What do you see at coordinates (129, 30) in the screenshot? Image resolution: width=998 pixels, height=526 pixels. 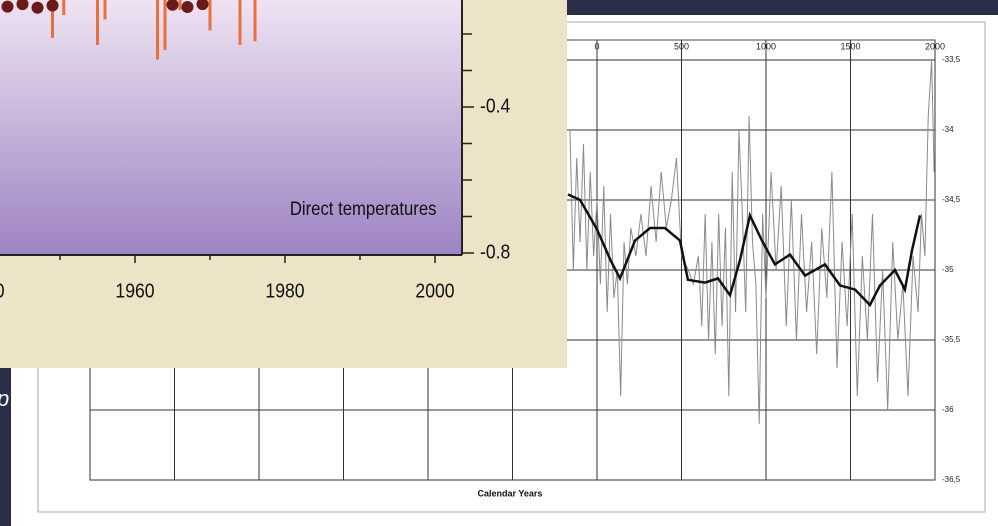 I see `front-marks` at bounding box center [129, 30].